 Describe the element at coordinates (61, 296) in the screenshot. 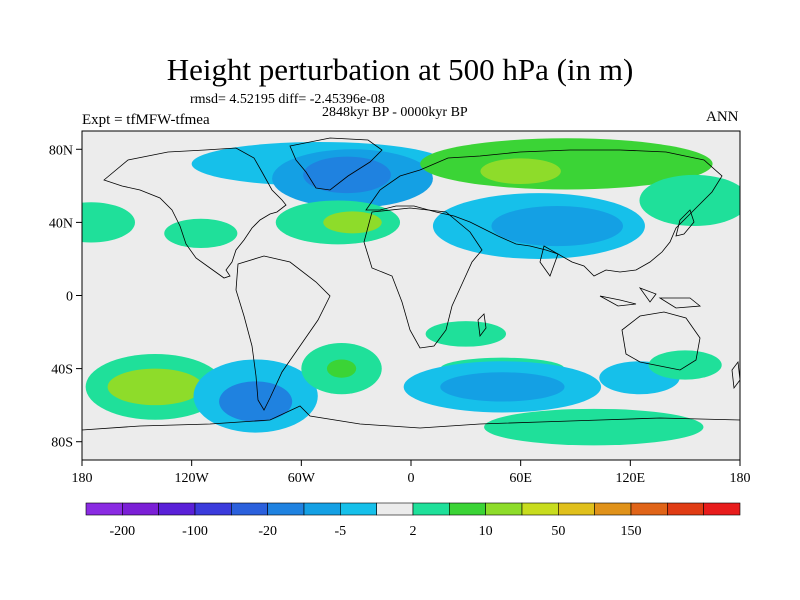

I see `latitude-labels: 80N 40N 0 40S 80S` at that location.